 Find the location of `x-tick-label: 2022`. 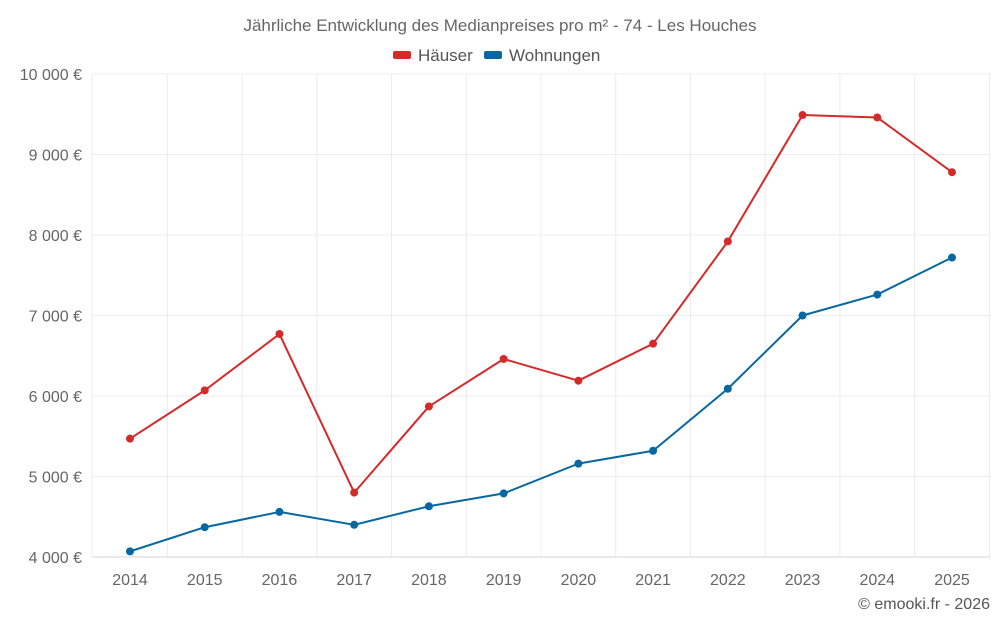

x-tick-label: 2022 is located at coordinates (728, 580).